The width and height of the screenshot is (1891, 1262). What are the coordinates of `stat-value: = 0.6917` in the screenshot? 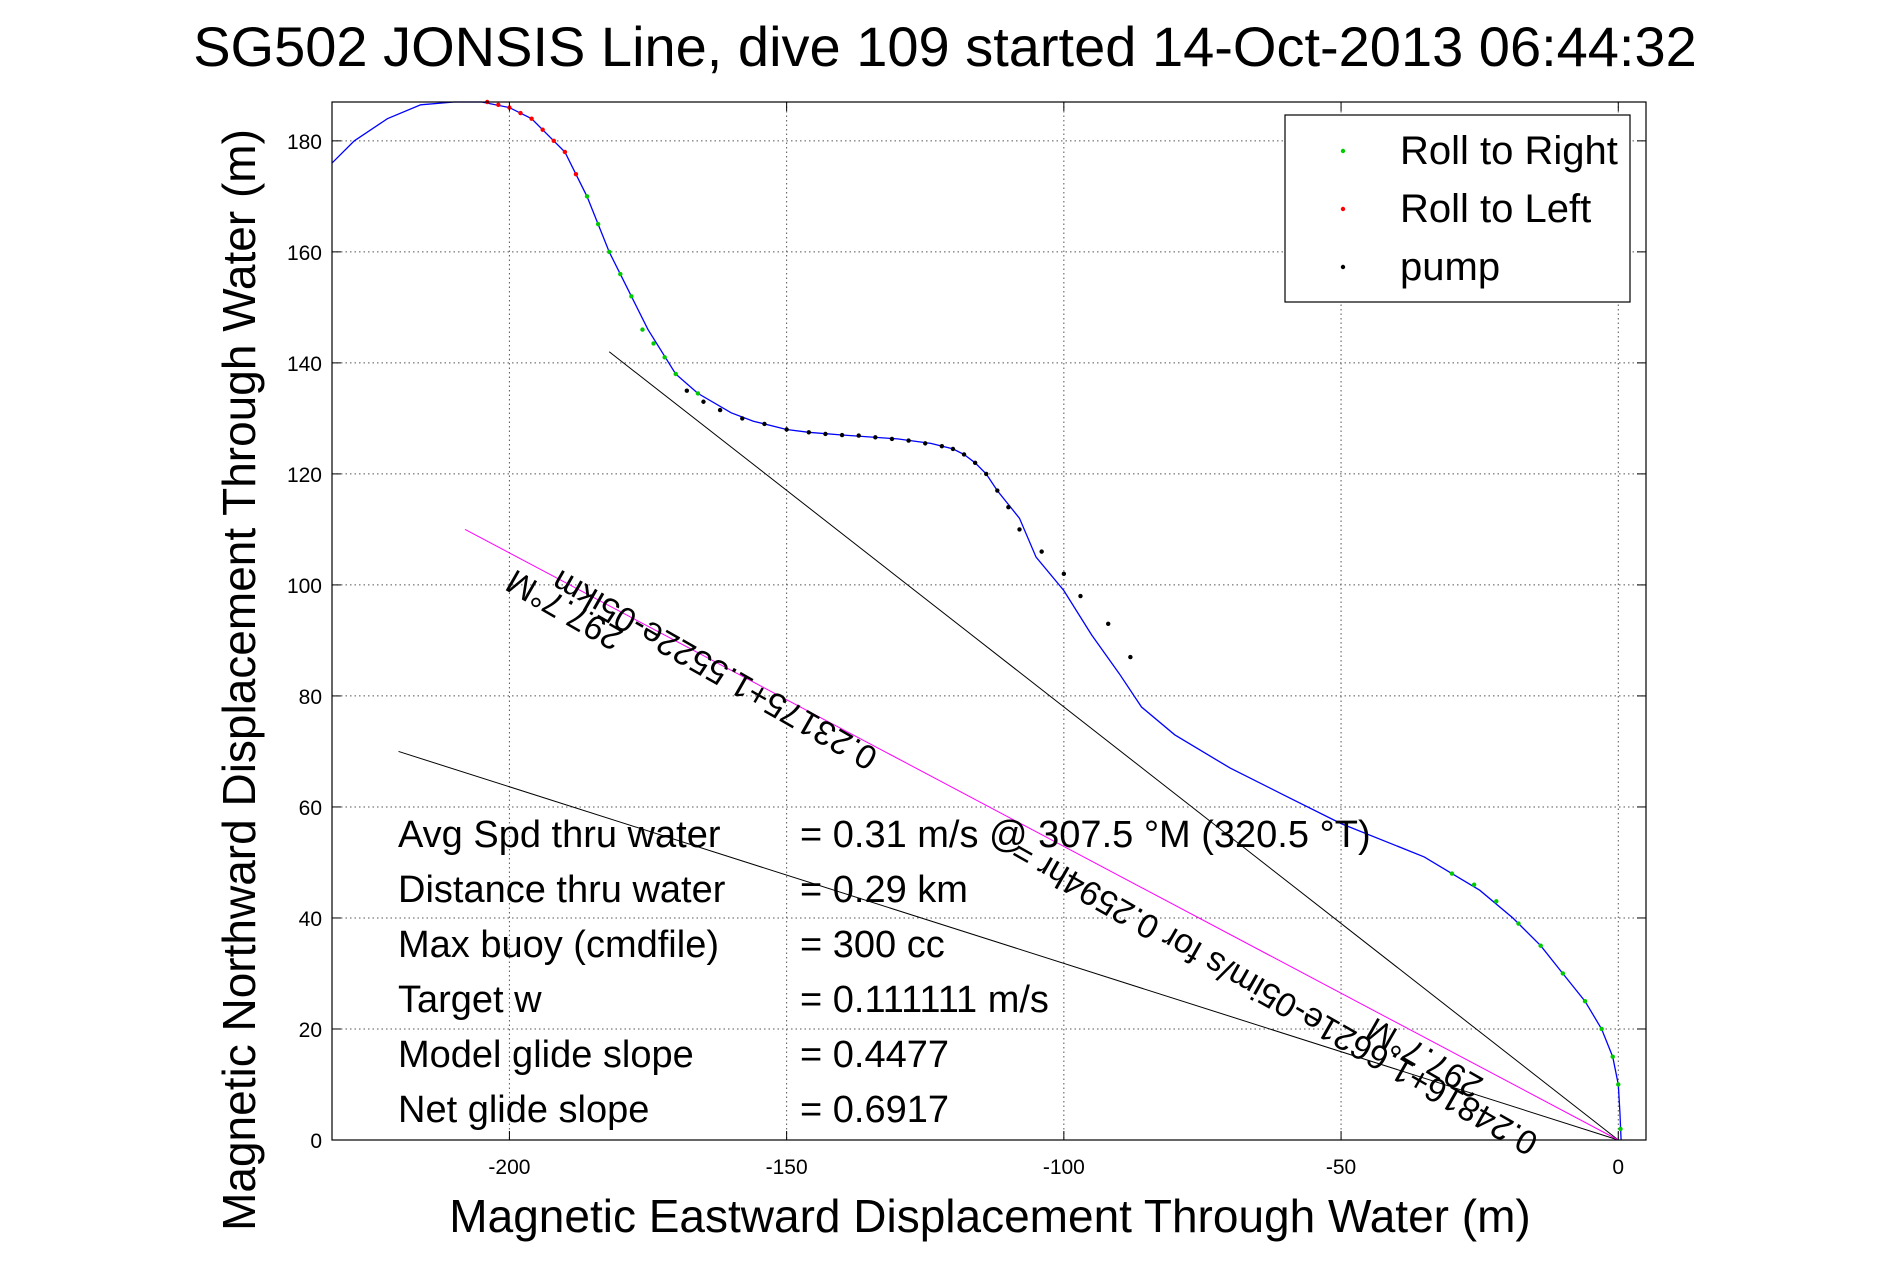 It's located at (874, 1110).